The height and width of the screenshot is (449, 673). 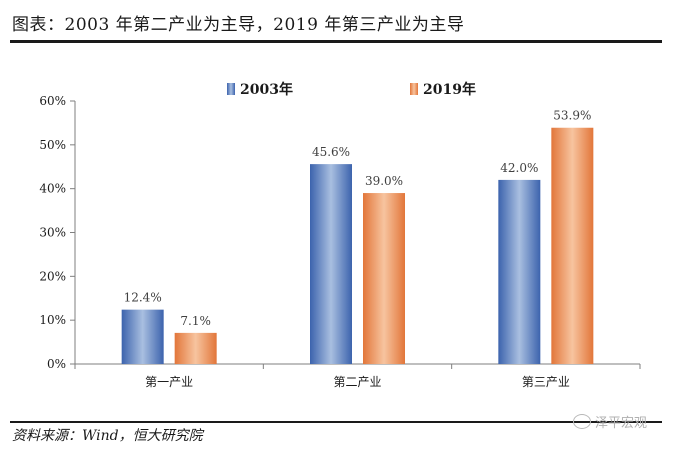 I want to click on wechat-icon, so click(x=581, y=421).